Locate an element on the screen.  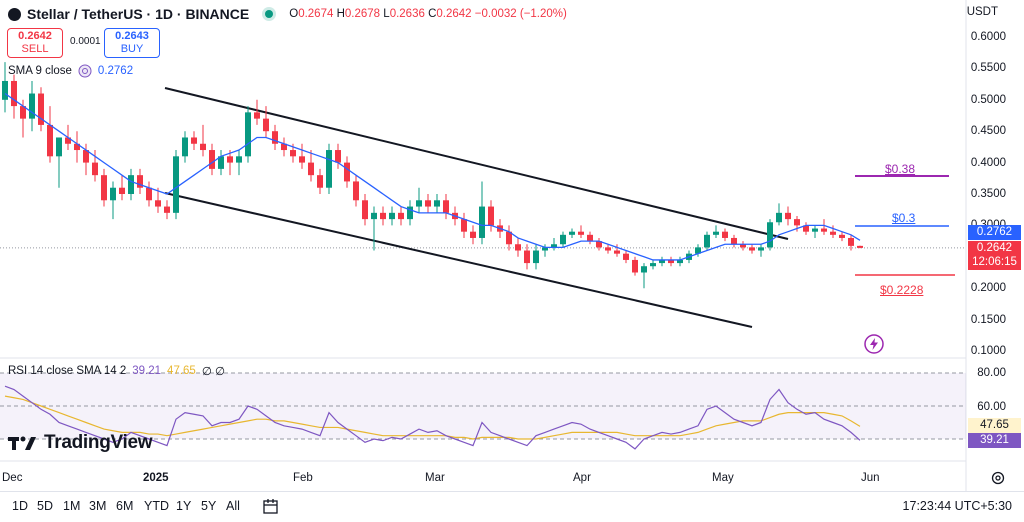
sma-legend: SMA 9 close 0.2762 is located at coordinates (70, 71).